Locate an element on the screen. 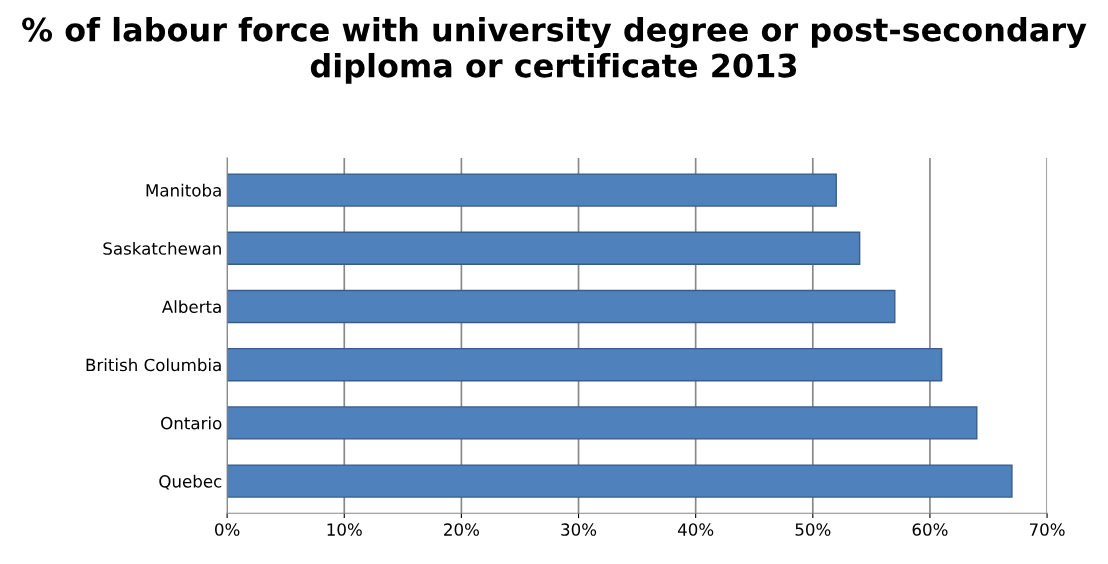 The image size is (1108, 564). chart-title: % of labour force with university degree or post-secondary diploma or certificate 2013 is located at coordinates (554, 50).